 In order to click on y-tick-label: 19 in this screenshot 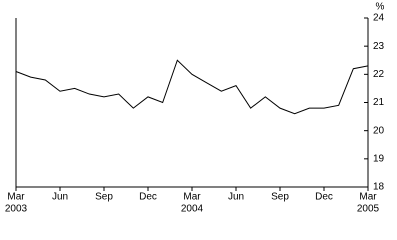, I will do `click(379, 158)`.